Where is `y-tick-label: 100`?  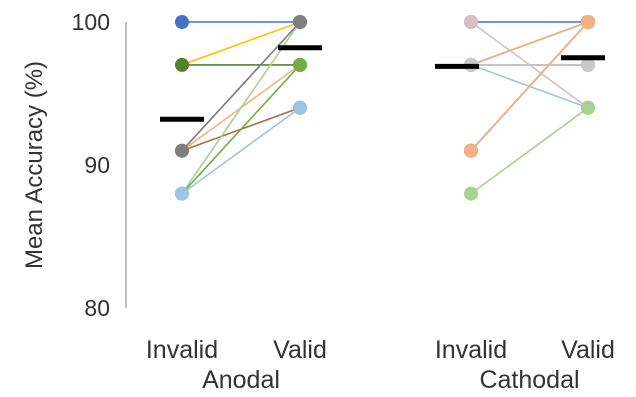
y-tick-label: 100 is located at coordinates (91, 22).